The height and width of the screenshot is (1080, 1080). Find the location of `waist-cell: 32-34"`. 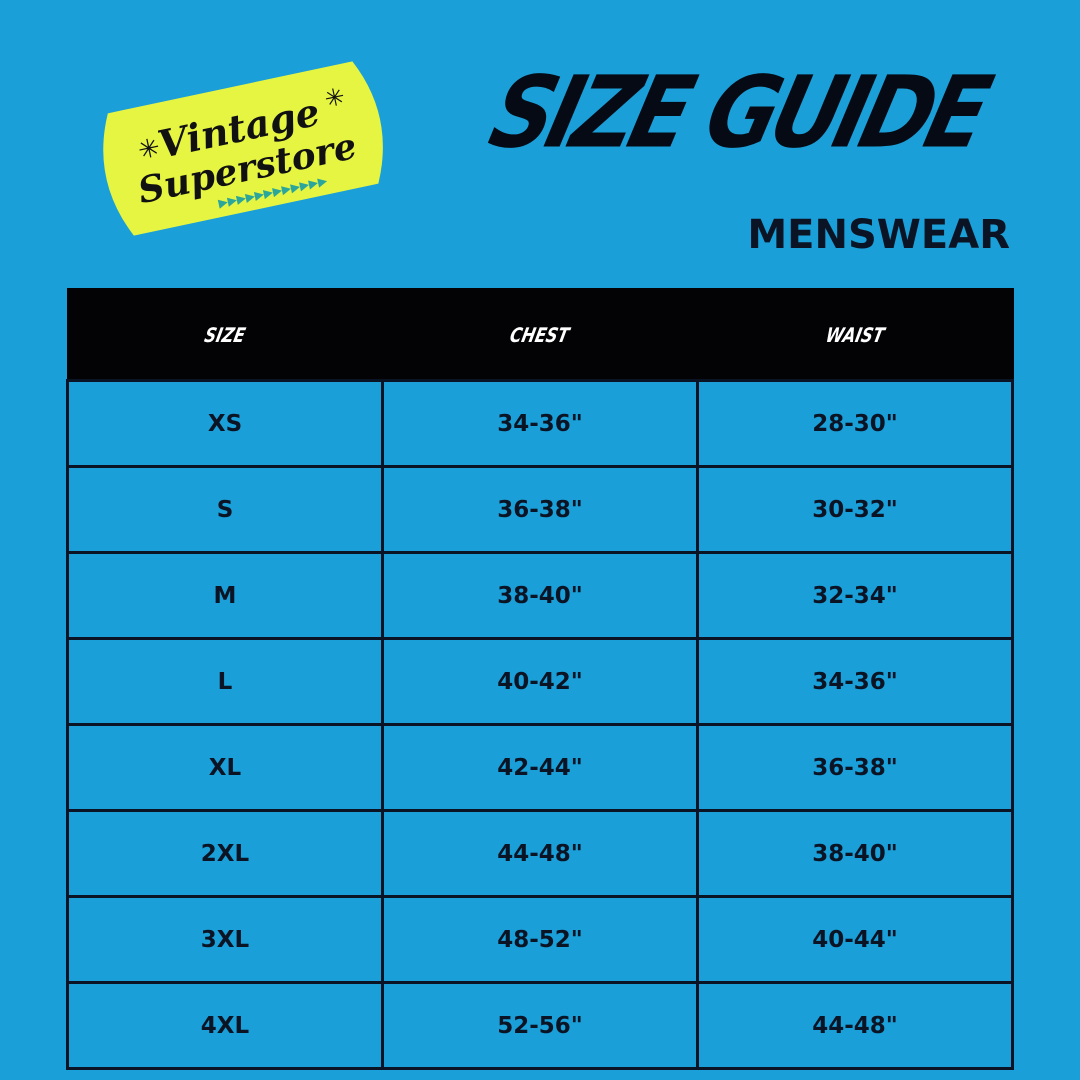

waist-cell: 32-34" is located at coordinates (855, 595).